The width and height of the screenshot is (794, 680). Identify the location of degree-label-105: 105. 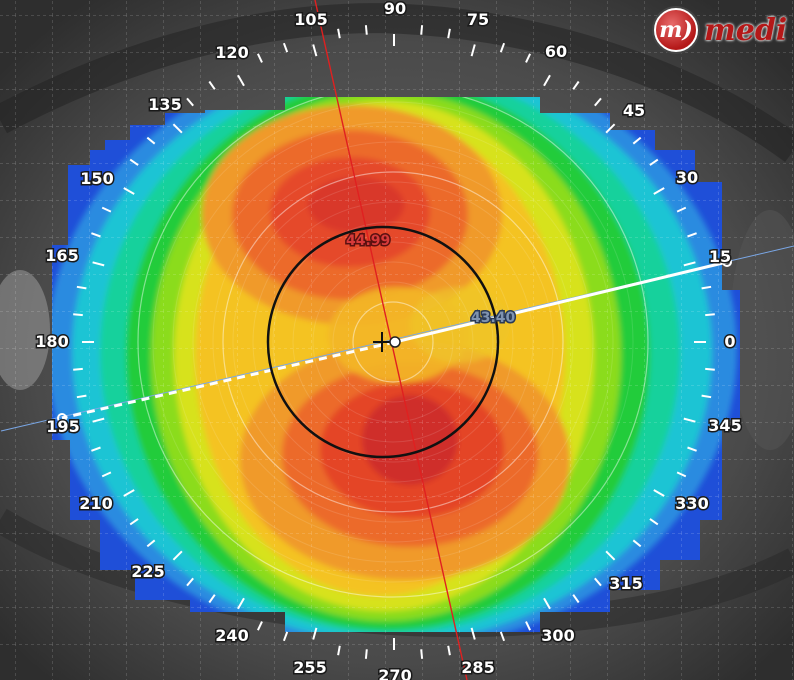
(310, 19).